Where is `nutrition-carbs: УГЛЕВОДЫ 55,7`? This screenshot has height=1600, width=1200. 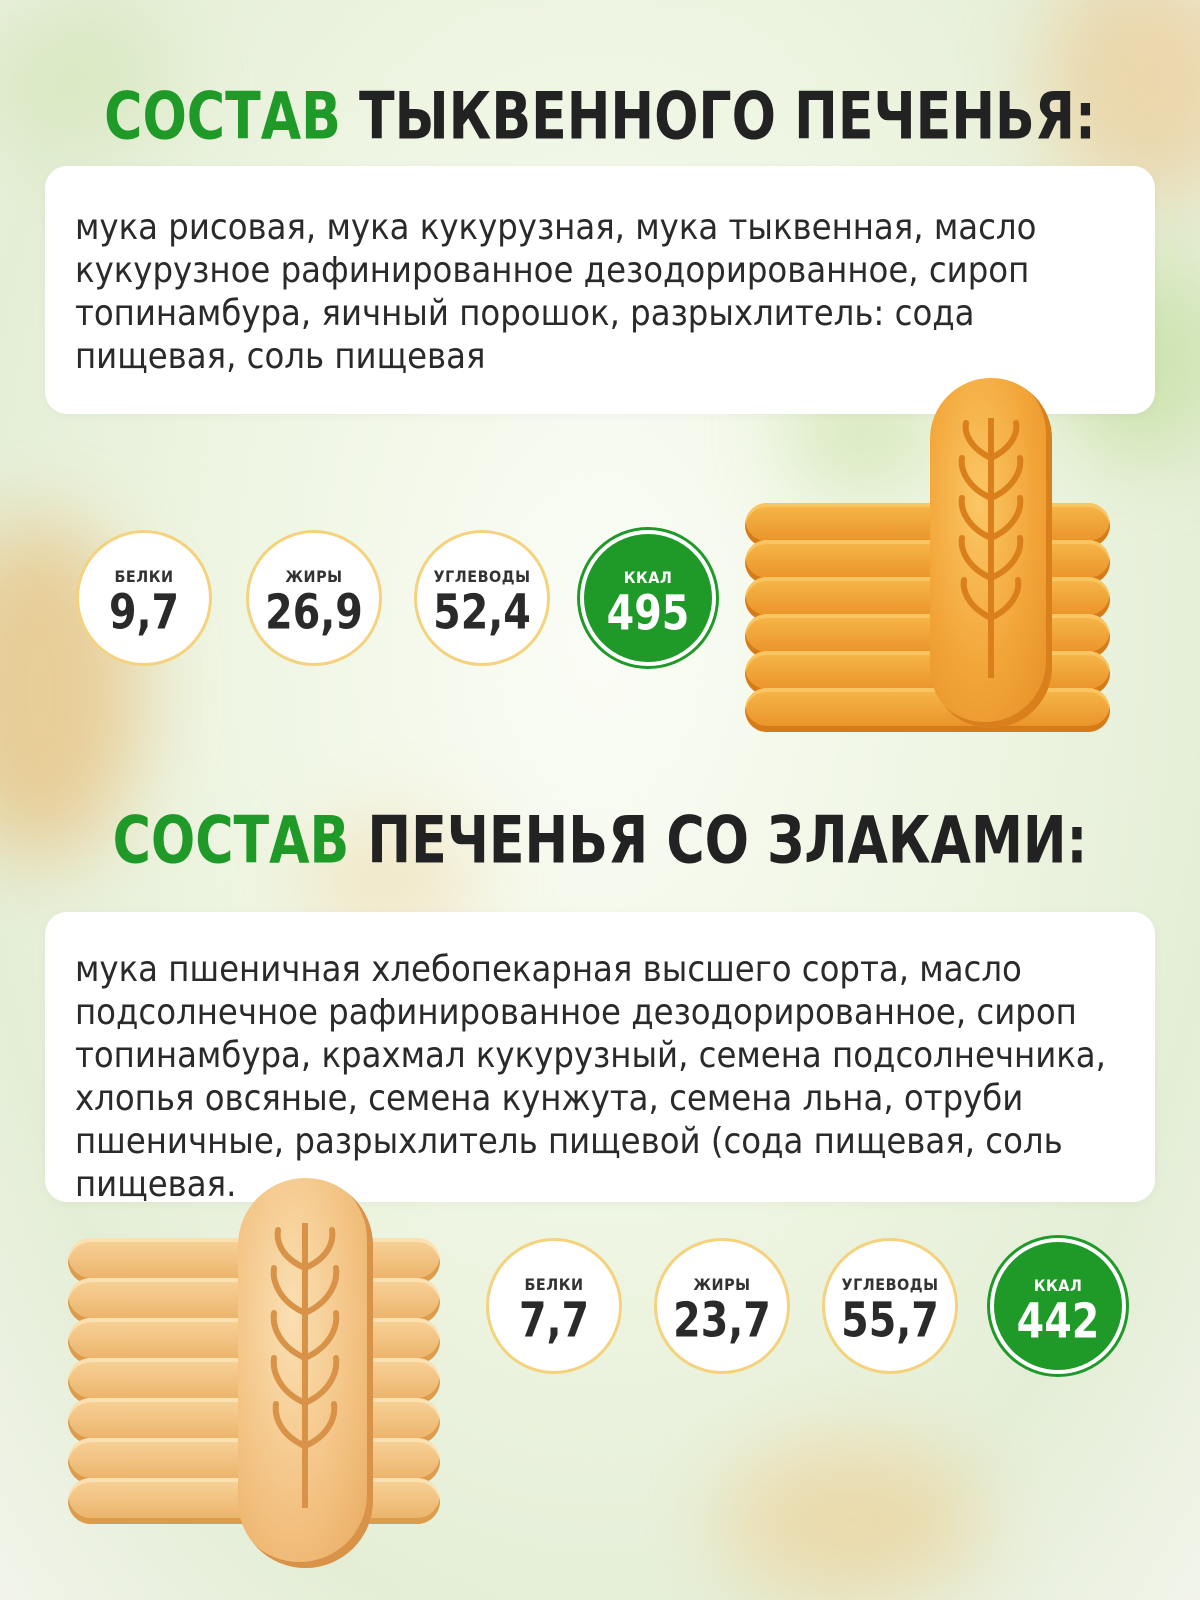
nutrition-carbs: УГЛЕВОДЫ 55,7 is located at coordinates (890, 1306).